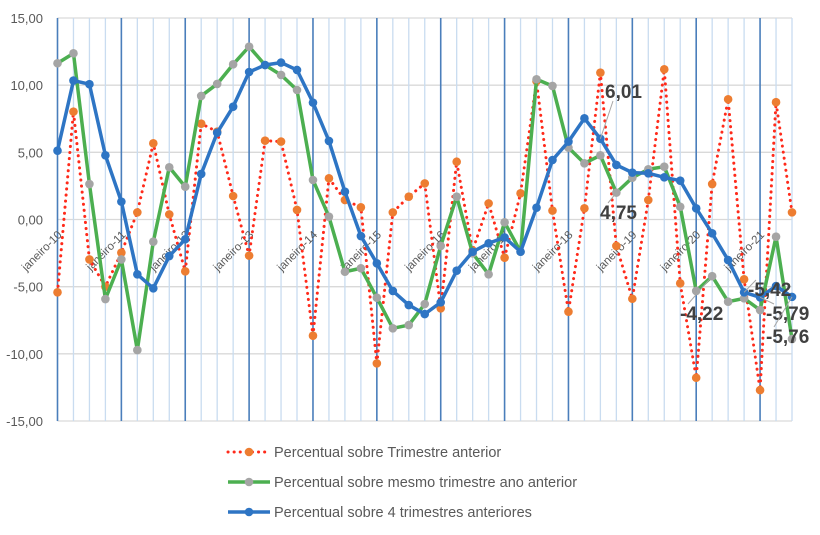 The image size is (820, 535). What do you see at coordinates (701, 314) in the screenshot?
I see `data-label: -4,22` at bounding box center [701, 314].